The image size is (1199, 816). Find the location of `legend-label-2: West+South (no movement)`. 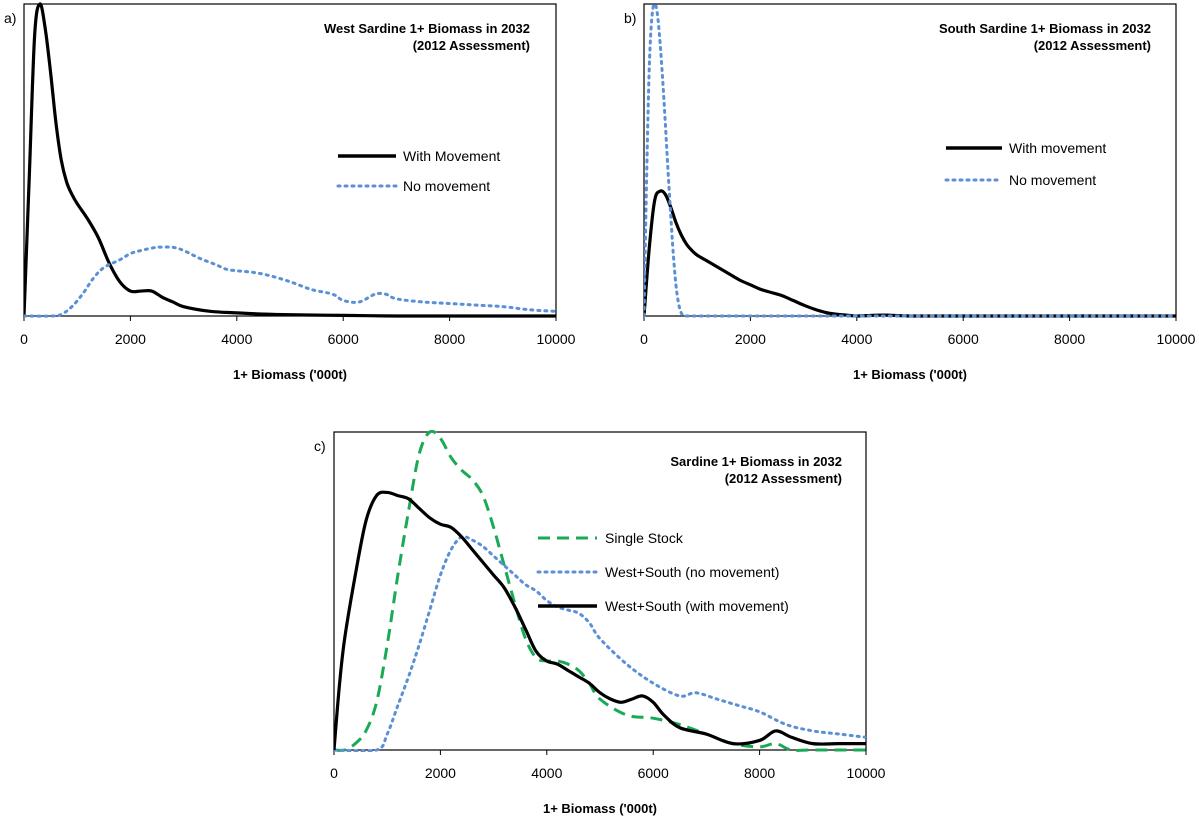

legend-label-2: West+South (no movement) is located at coordinates (692, 572).